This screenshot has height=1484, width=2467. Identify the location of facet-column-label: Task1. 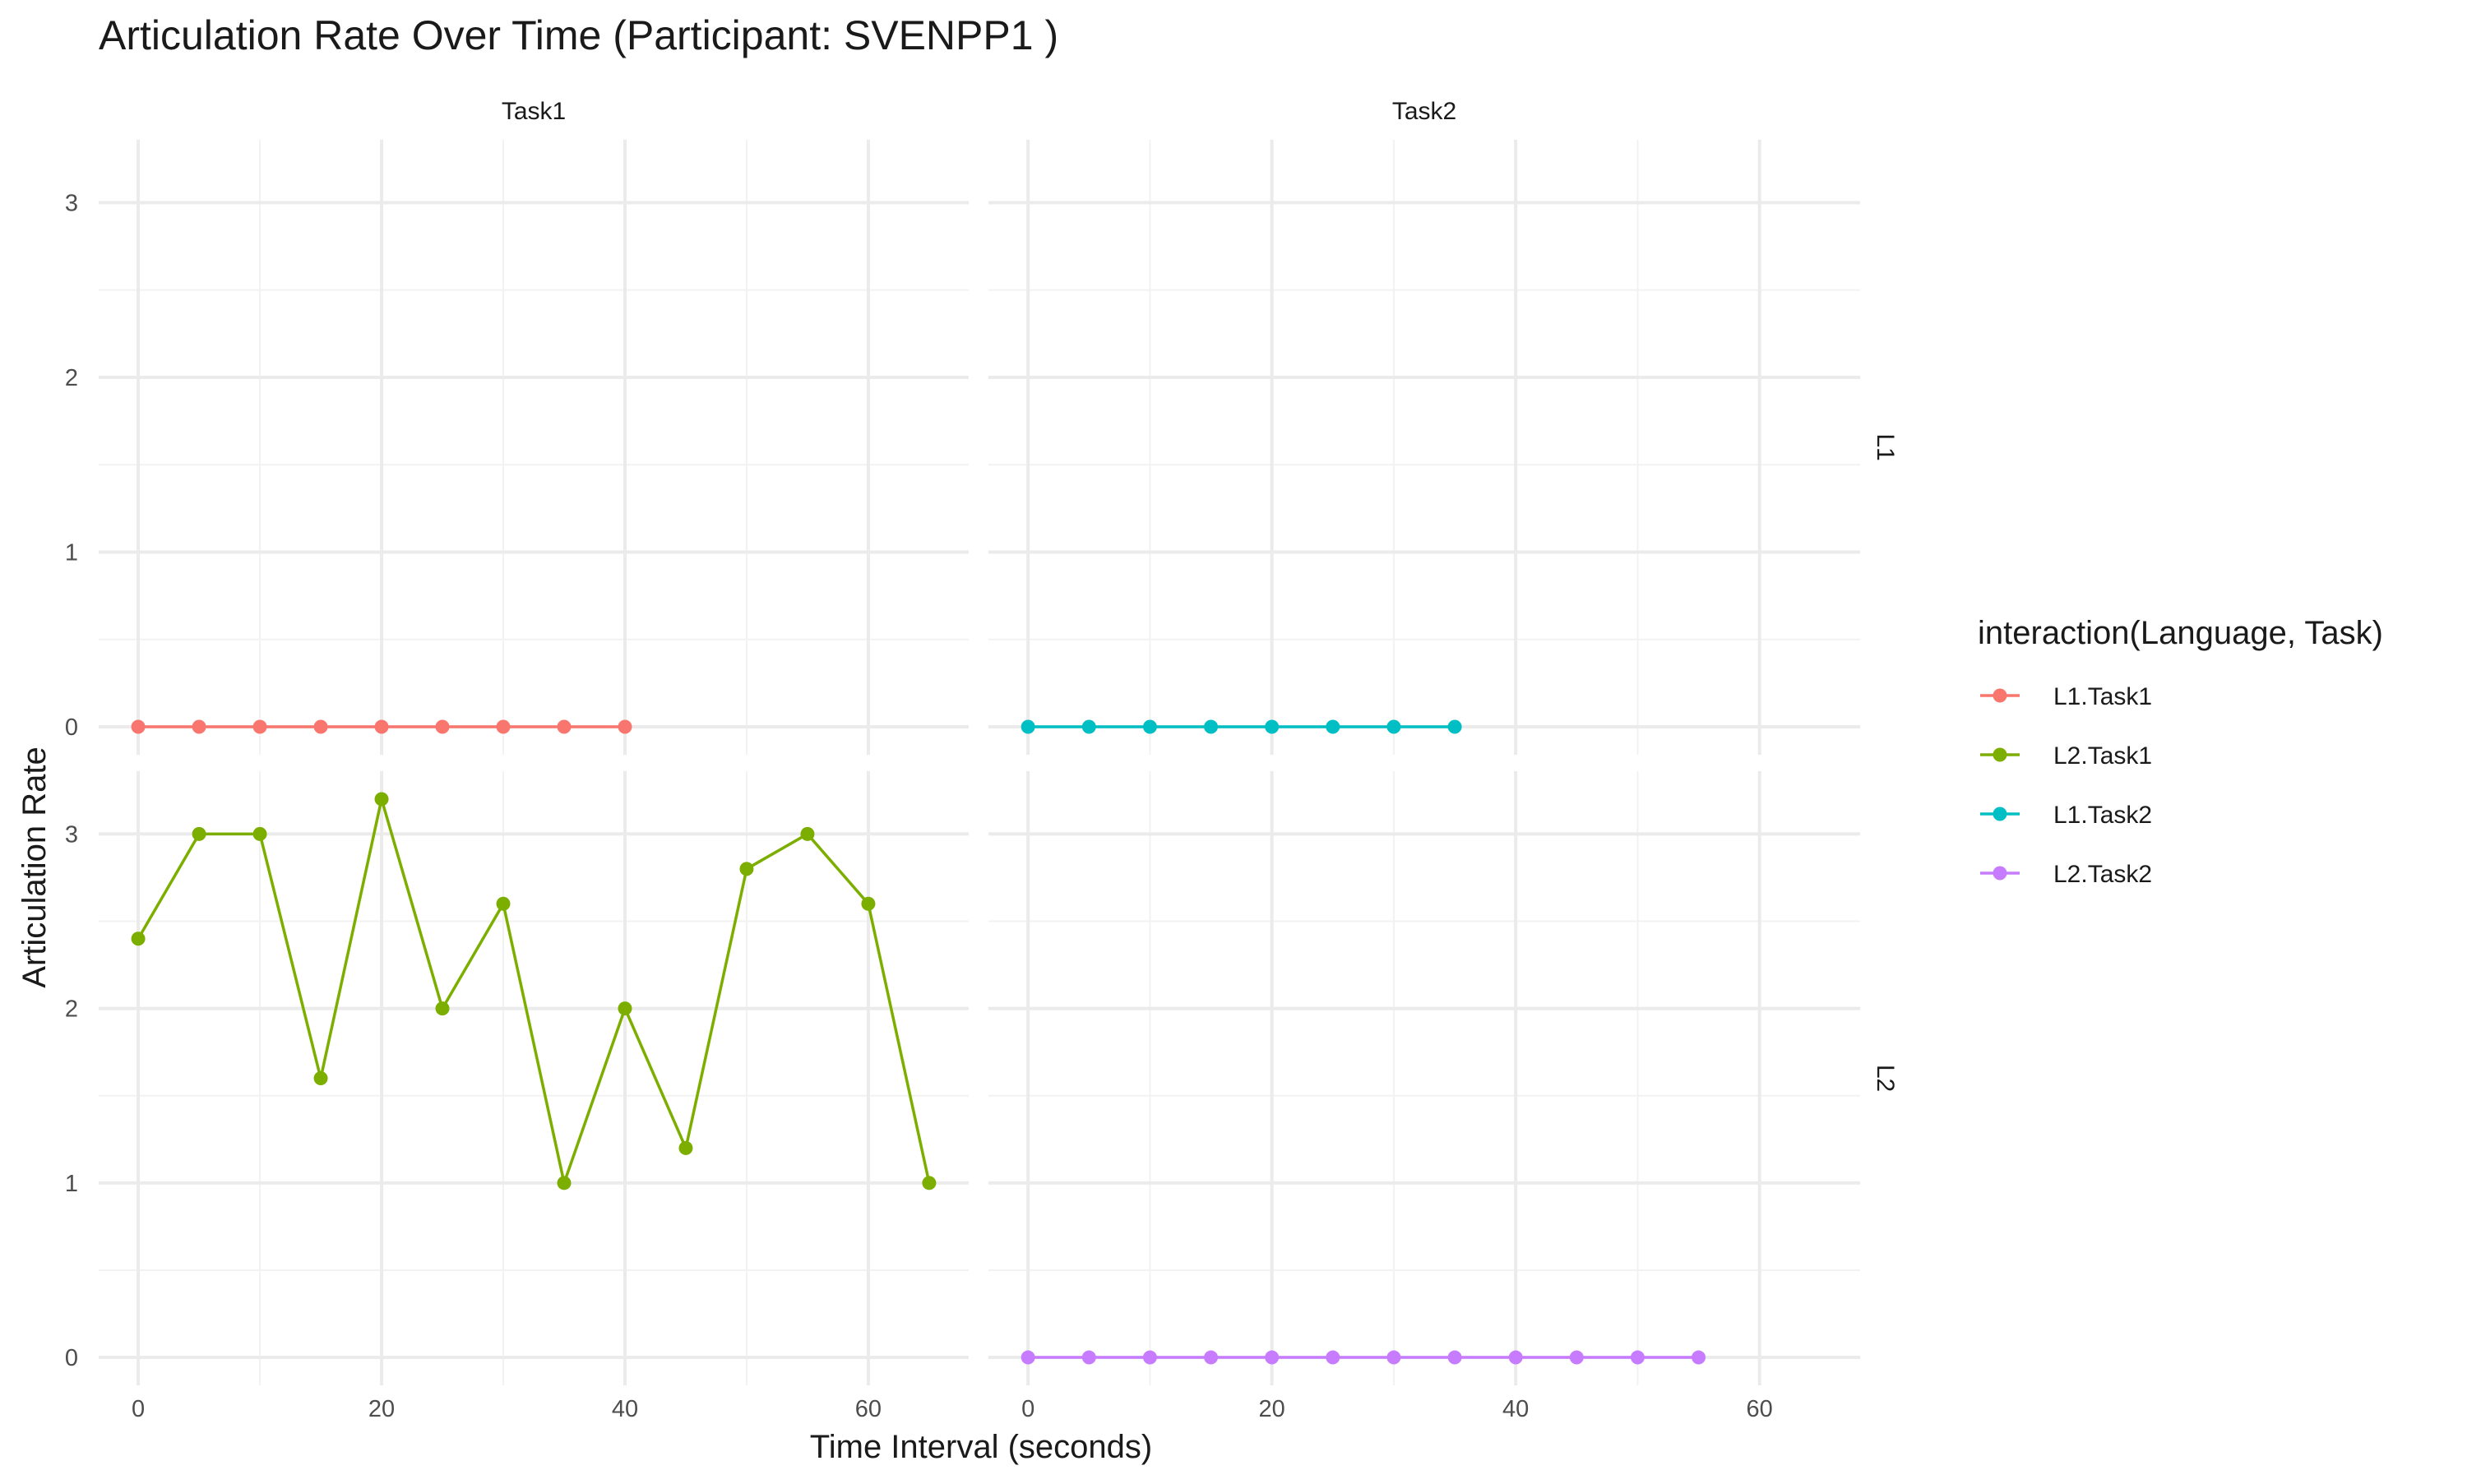
(534, 112).